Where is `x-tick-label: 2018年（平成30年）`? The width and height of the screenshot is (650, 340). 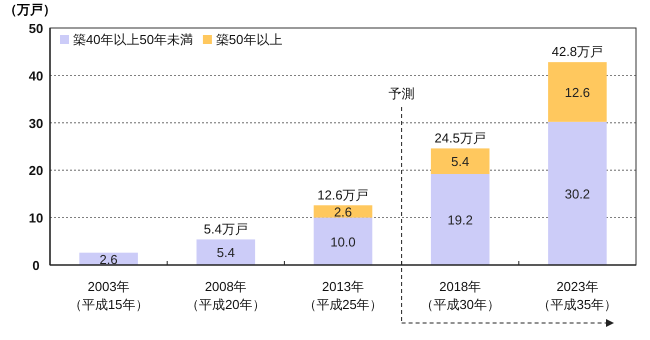
x-tick-label: 2018年（平成30年） is located at coordinates (460, 295).